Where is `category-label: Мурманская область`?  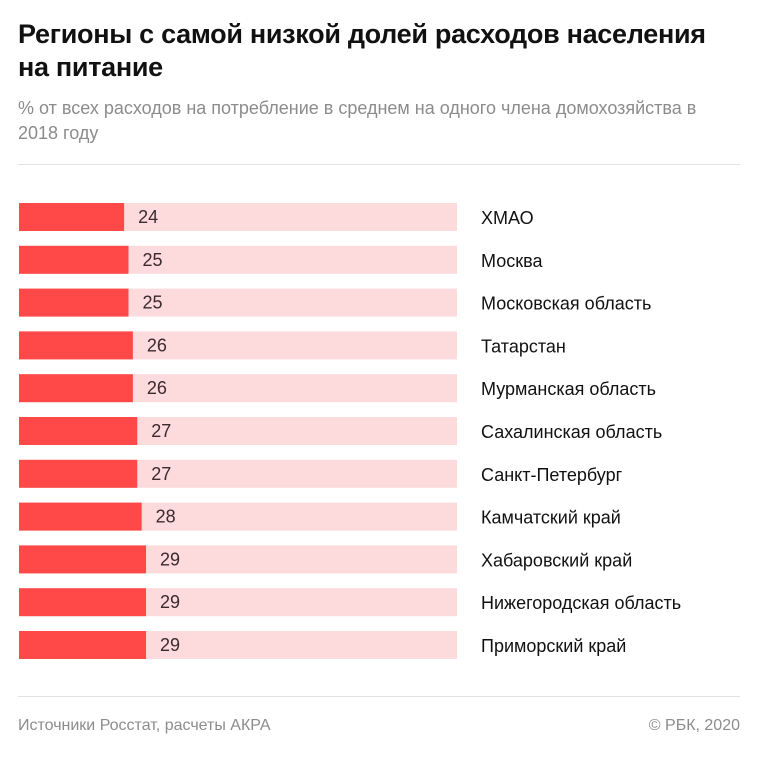 category-label: Мурманская область is located at coordinates (568, 389).